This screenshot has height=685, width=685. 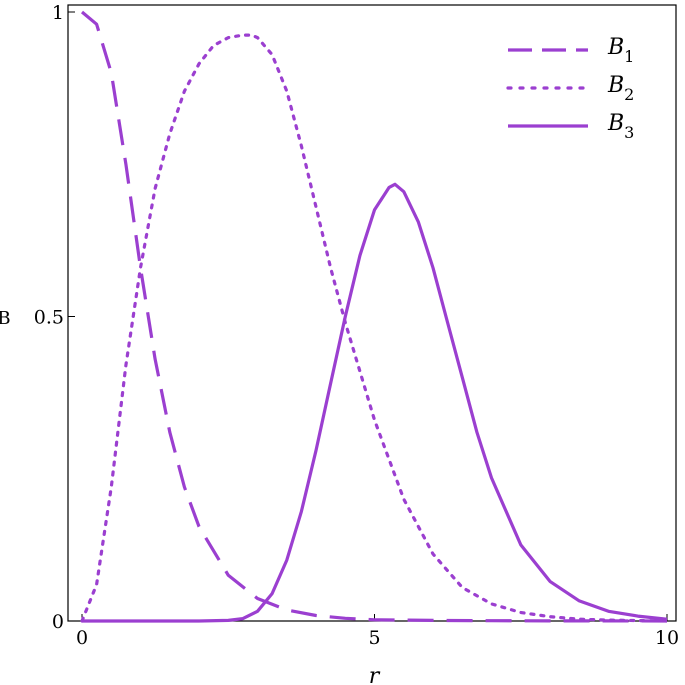 What do you see at coordinates (82, 638) in the screenshot?
I see `x-tick-label: 0` at bounding box center [82, 638].